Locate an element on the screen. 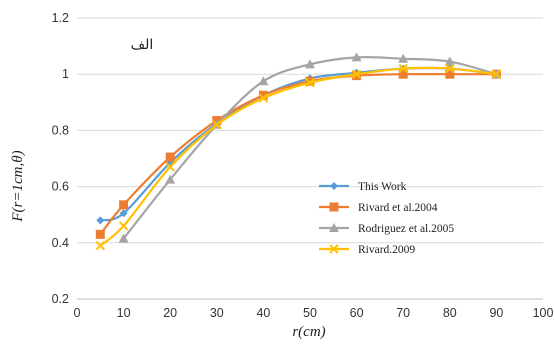 The height and width of the screenshot is (345, 554). x-tick-label: 50 is located at coordinates (310, 313).